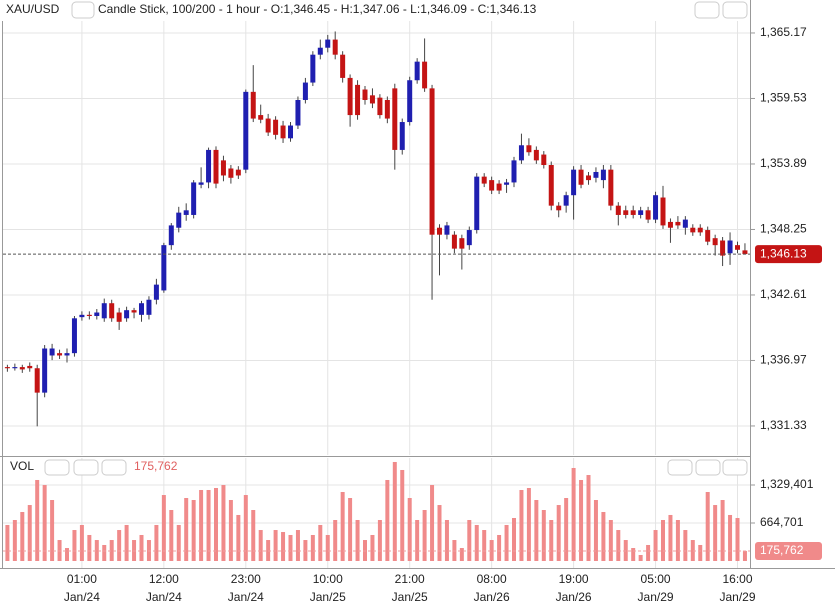 Image resolution: width=835 pixels, height=607 pixels. I want to click on y-tick-label: 1,365.17, so click(783, 32).